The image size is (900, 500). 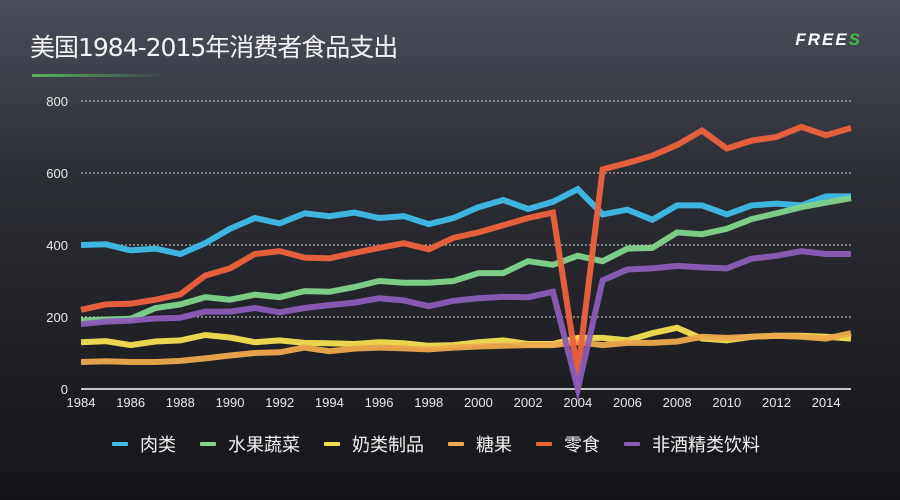 What do you see at coordinates (577, 402) in the screenshot?
I see `x-tick-label: 2004` at bounding box center [577, 402].